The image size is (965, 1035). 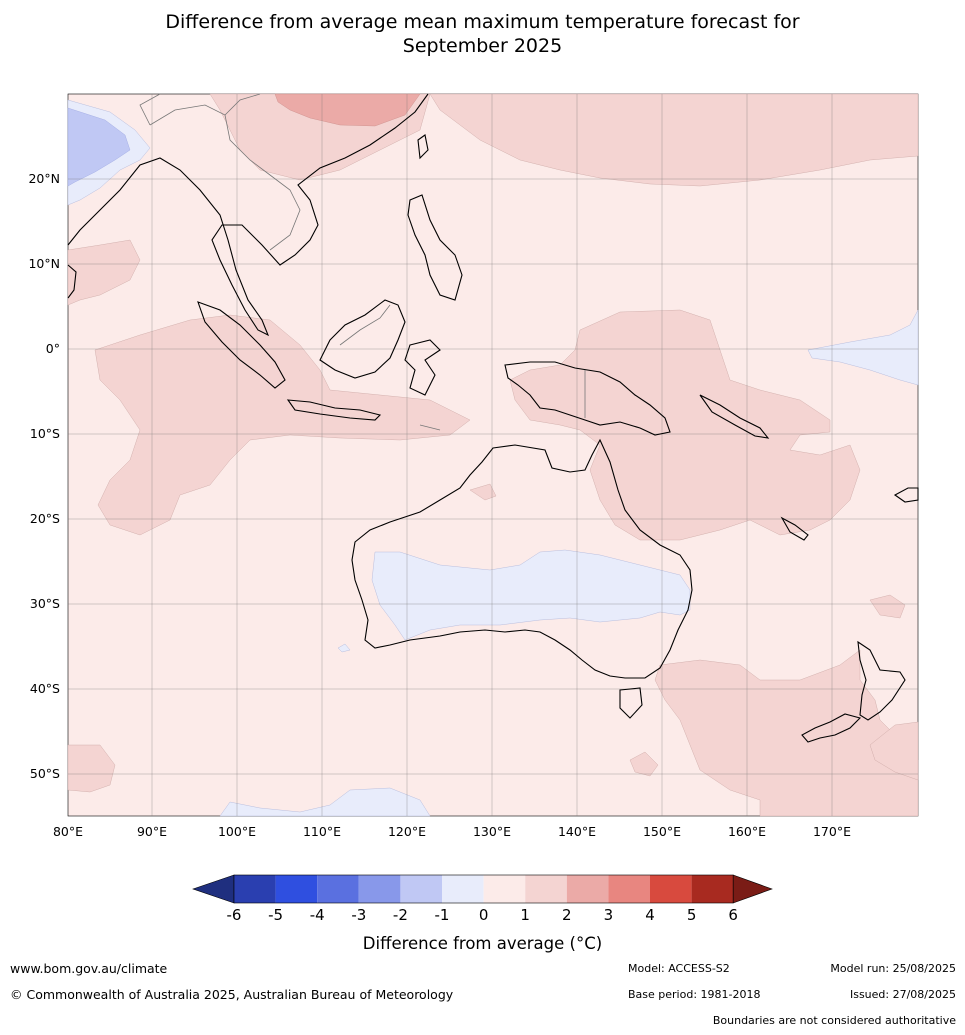 I want to click on region-timor, so click(x=483, y=492).